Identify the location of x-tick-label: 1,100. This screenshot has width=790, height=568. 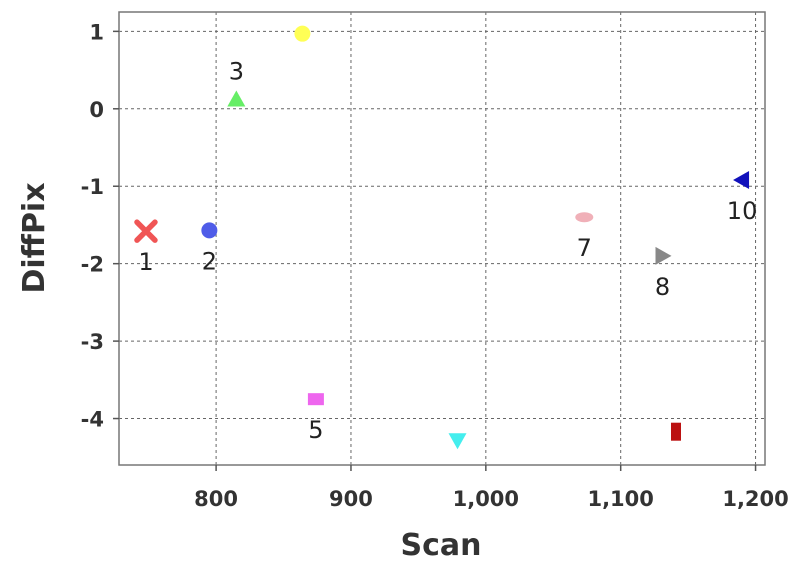
(620, 499).